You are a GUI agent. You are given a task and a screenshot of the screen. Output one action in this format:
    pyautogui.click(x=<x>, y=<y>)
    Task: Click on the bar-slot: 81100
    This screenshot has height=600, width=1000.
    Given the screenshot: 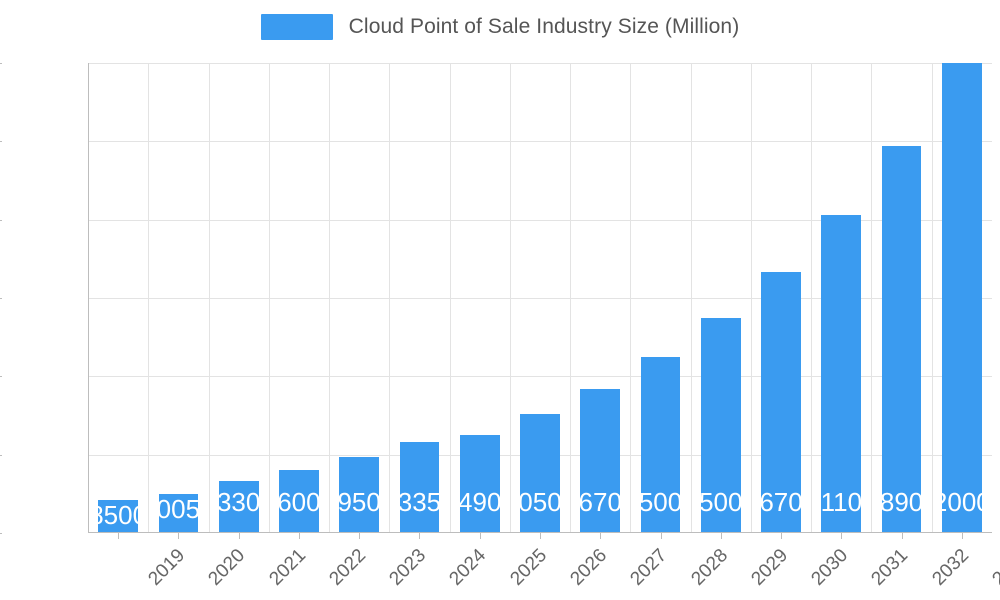 What is the action you would take?
    pyautogui.click(x=841, y=298)
    